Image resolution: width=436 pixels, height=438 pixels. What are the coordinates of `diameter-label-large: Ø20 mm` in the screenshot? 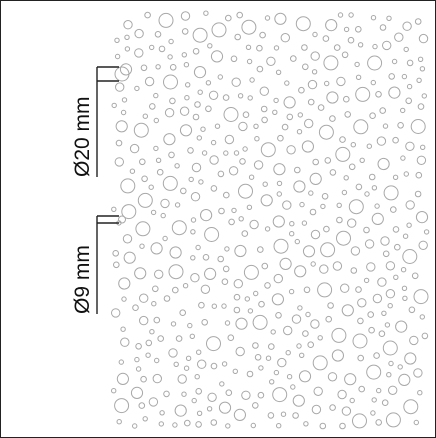 It's located at (82, 136).